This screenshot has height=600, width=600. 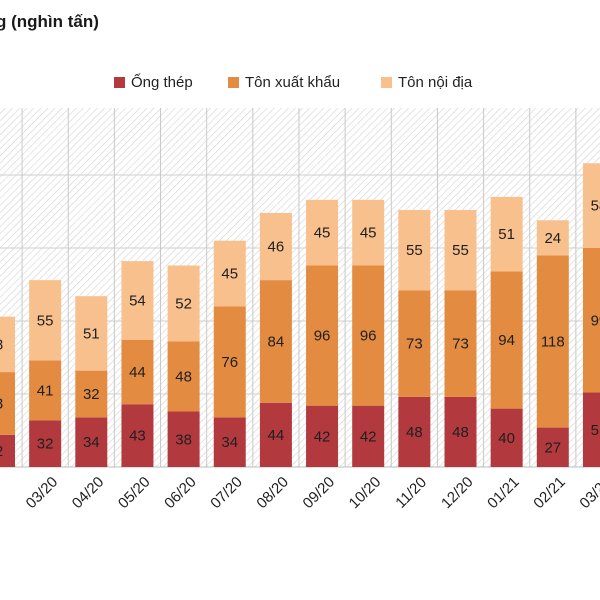 I want to click on data-label-ton-noi-dia: 24, so click(x=552, y=238).